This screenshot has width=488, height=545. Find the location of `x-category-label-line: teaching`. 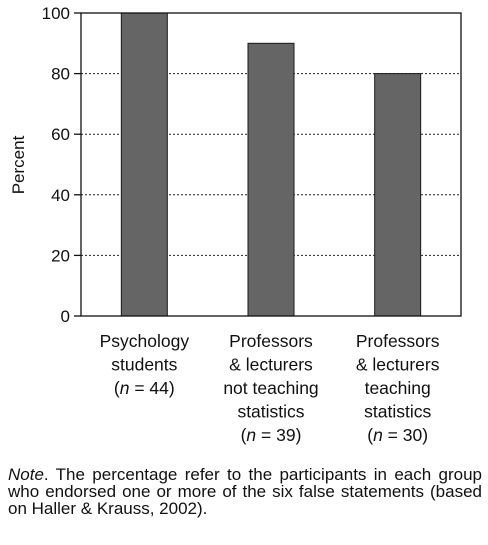

x-category-label-line: teaching is located at coordinates (398, 388).